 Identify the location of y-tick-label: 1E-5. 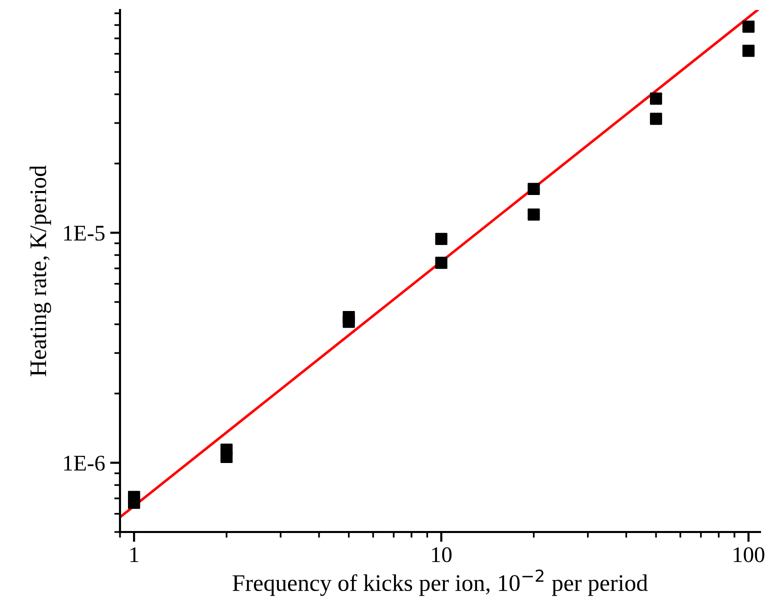
(84, 233).